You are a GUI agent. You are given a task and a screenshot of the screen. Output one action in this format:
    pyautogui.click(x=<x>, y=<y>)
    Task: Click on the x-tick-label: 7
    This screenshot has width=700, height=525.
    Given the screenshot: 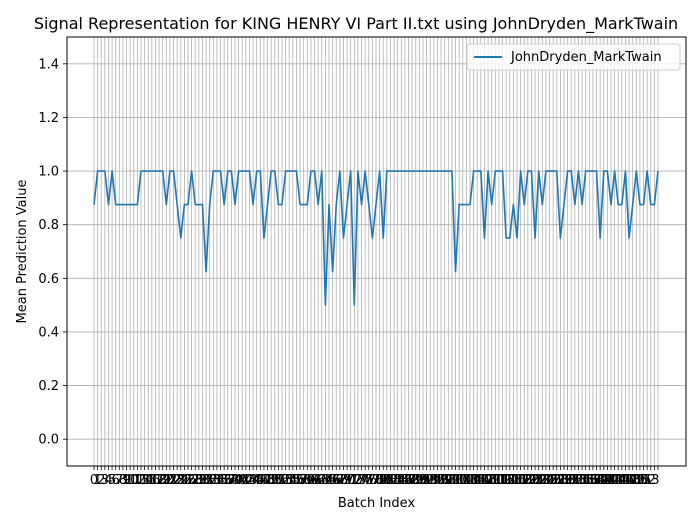 What is the action you would take?
    pyautogui.click(x=119, y=480)
    